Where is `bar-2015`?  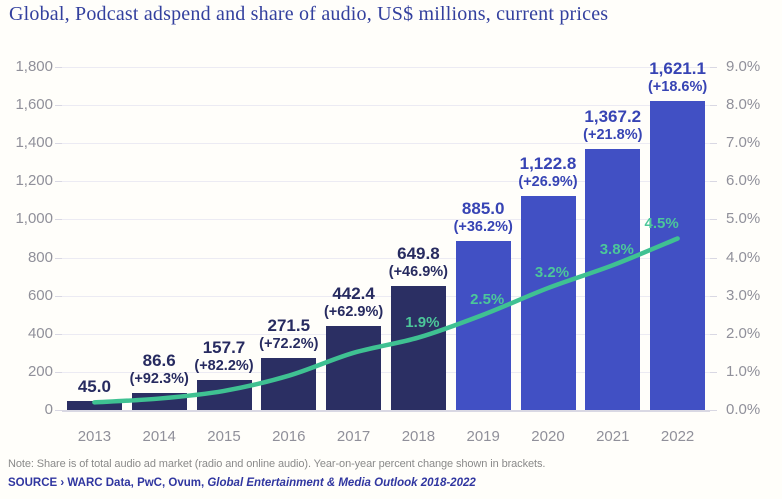 bar-2015 is located at coordinates (224, 394).